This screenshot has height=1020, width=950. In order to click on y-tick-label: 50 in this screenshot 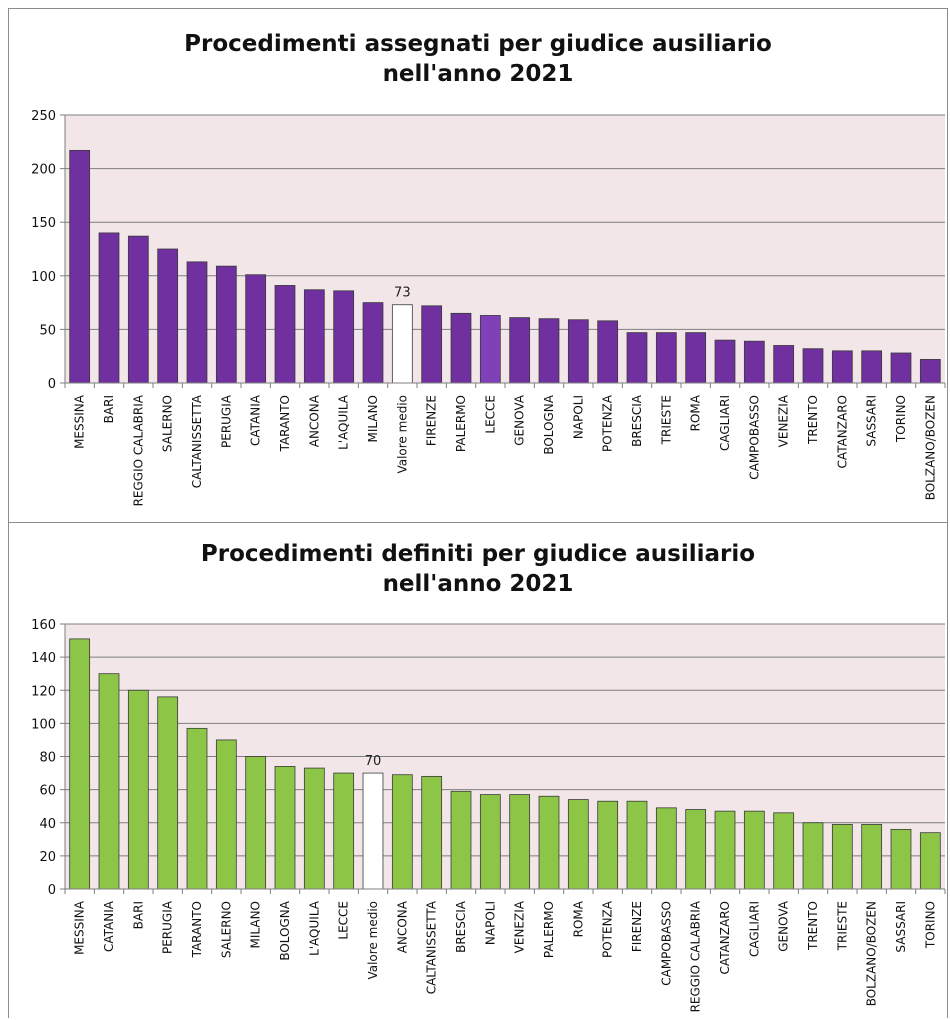, I will do `click(47, 330)`.